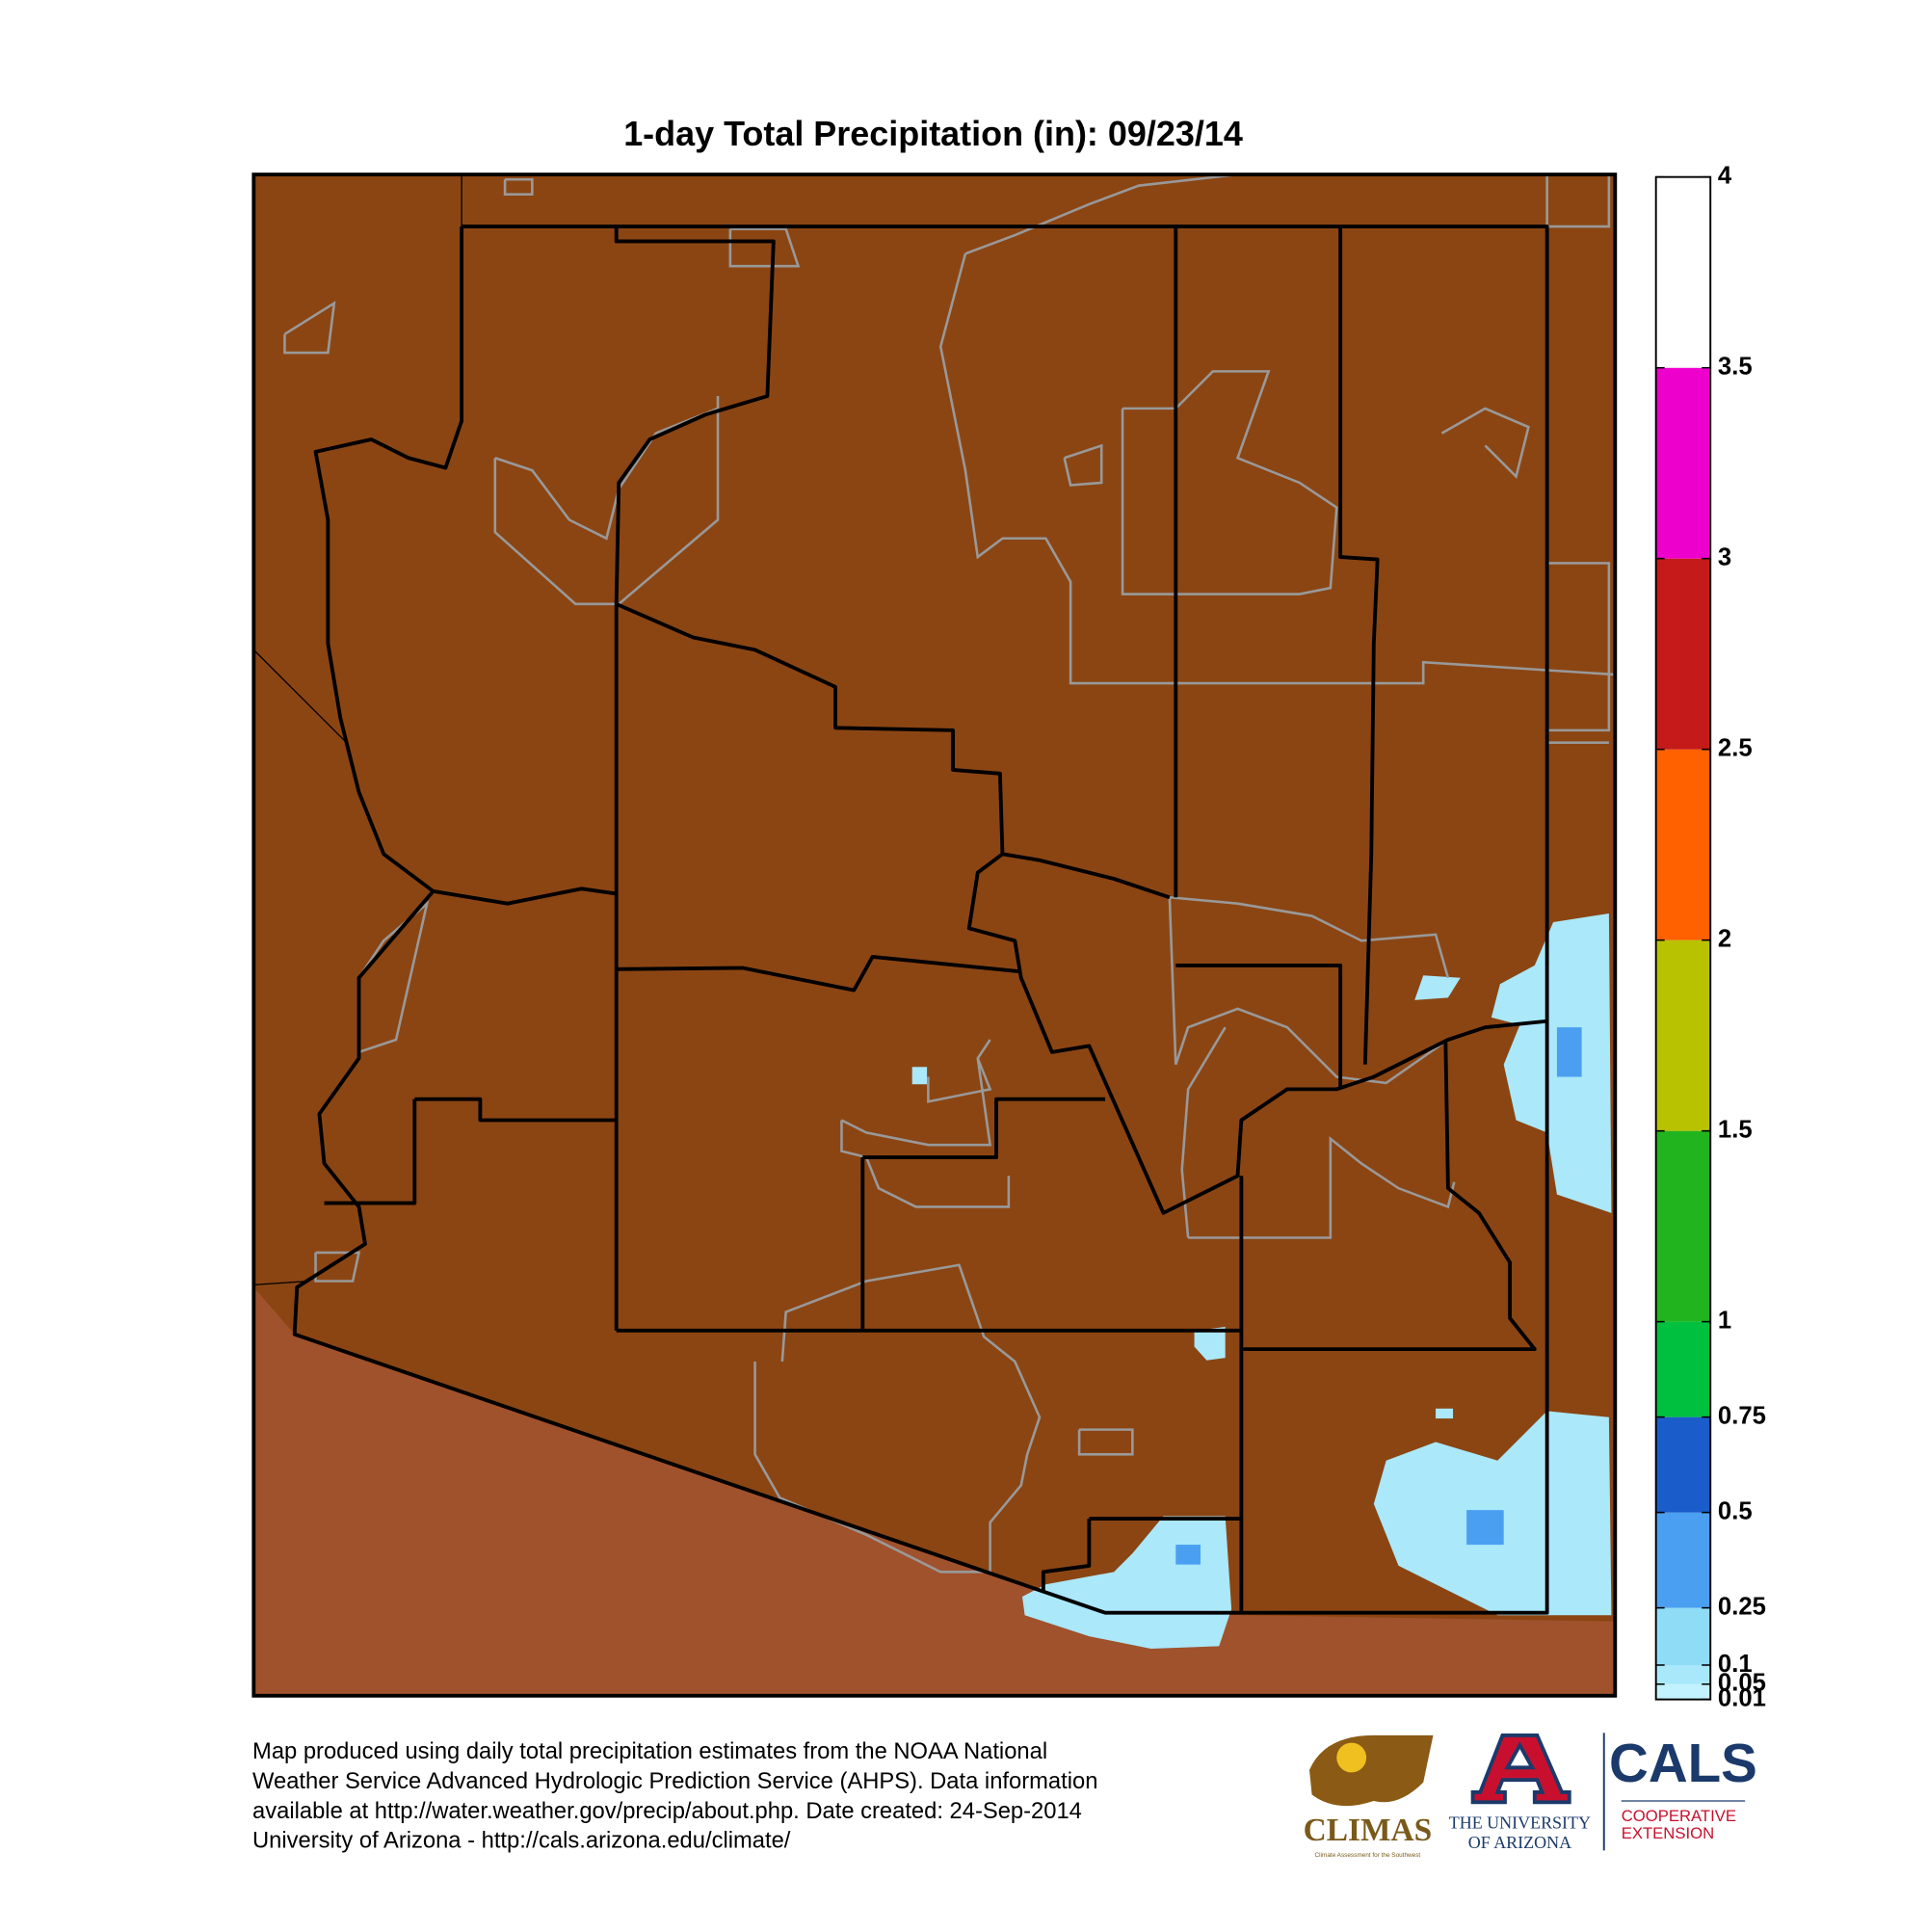 The image size is (1927, 1932). What do you see at coordinates (1683, 1763) in the screenshot?
I see `cals-name: CALS` at bounding box center [1683, 1763].